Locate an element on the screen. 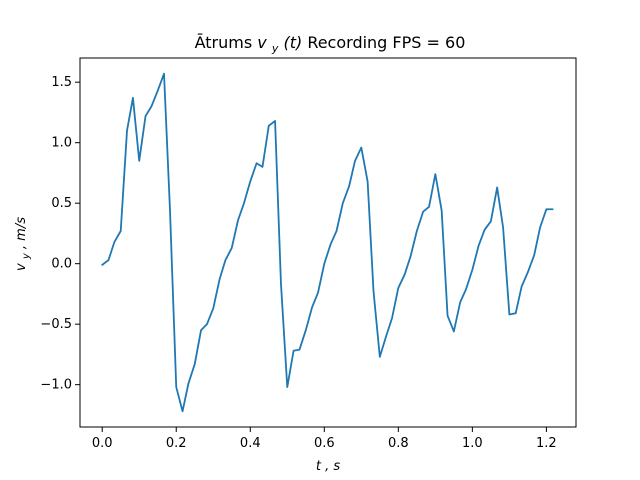  x-axis: 0.0 0.2 0.4 0.6 0.8 1.0 1.2 is located at coordinates (324, 439).